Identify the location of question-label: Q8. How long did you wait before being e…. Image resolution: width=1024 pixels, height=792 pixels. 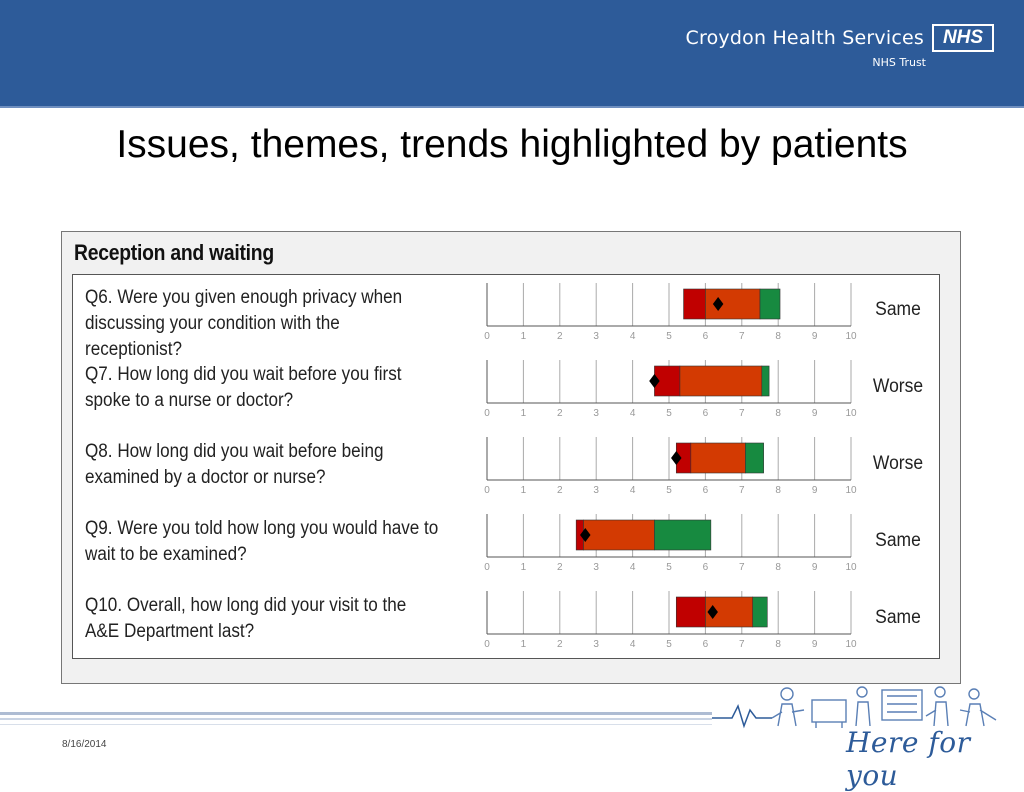
(234, 464).